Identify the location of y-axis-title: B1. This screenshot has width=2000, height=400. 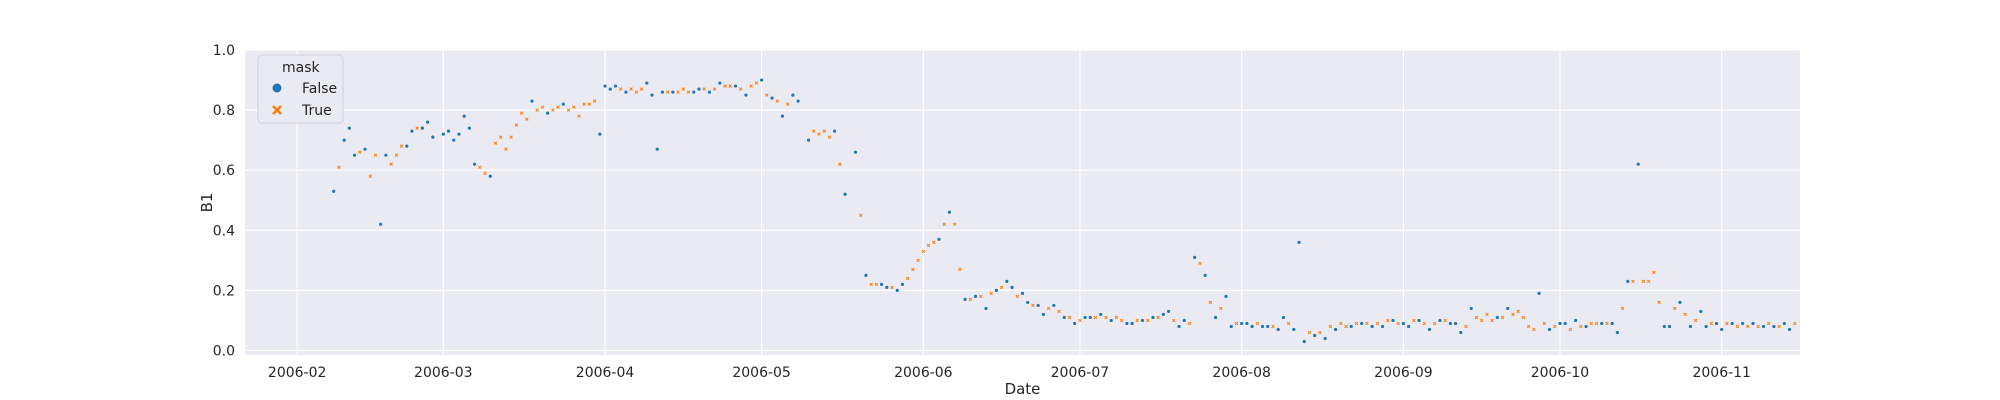
(207, 203).